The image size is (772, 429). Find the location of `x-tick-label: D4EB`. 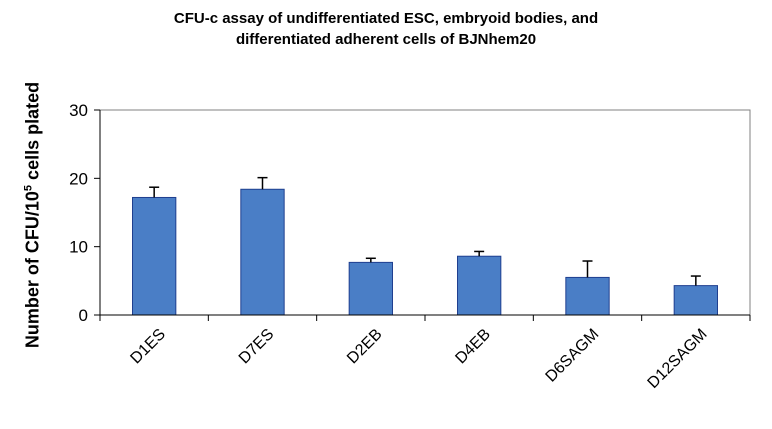

x-tick-label: D4EB is located at coordinates (473, 347).